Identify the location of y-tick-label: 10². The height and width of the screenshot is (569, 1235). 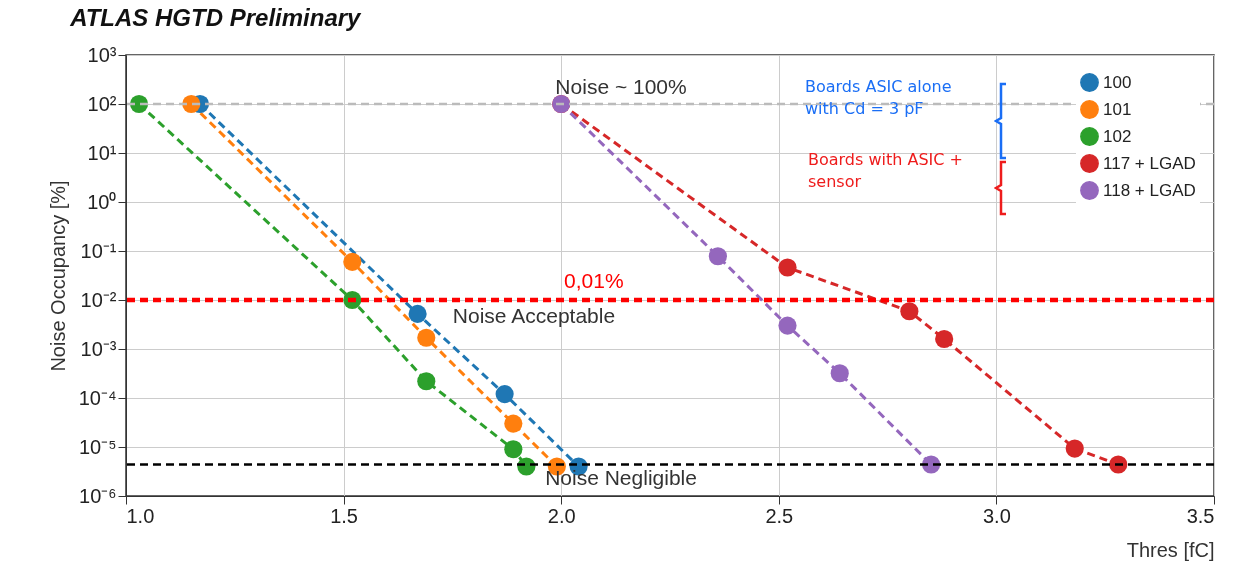
(102, 103).